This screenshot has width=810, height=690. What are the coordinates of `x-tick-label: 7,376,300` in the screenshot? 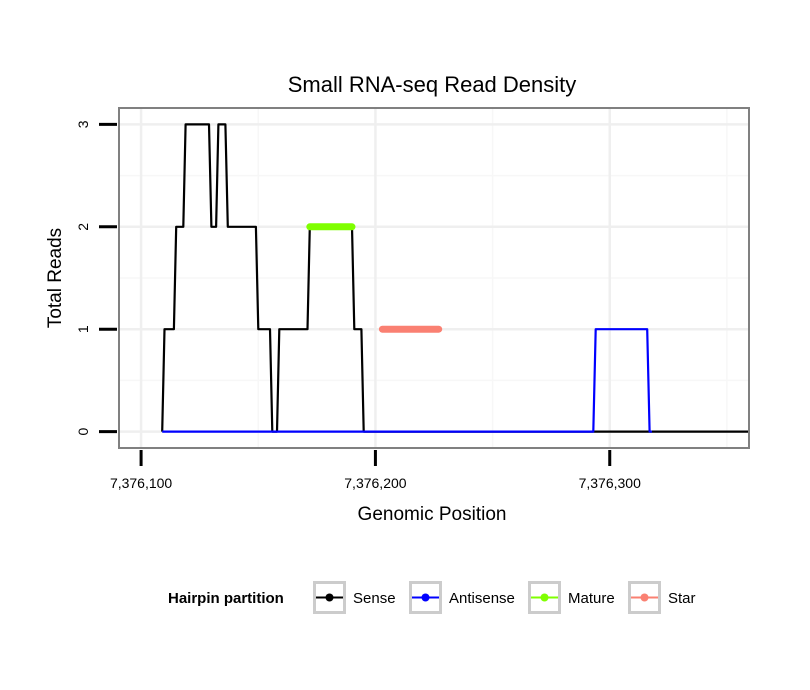 It's located at (610, 483).